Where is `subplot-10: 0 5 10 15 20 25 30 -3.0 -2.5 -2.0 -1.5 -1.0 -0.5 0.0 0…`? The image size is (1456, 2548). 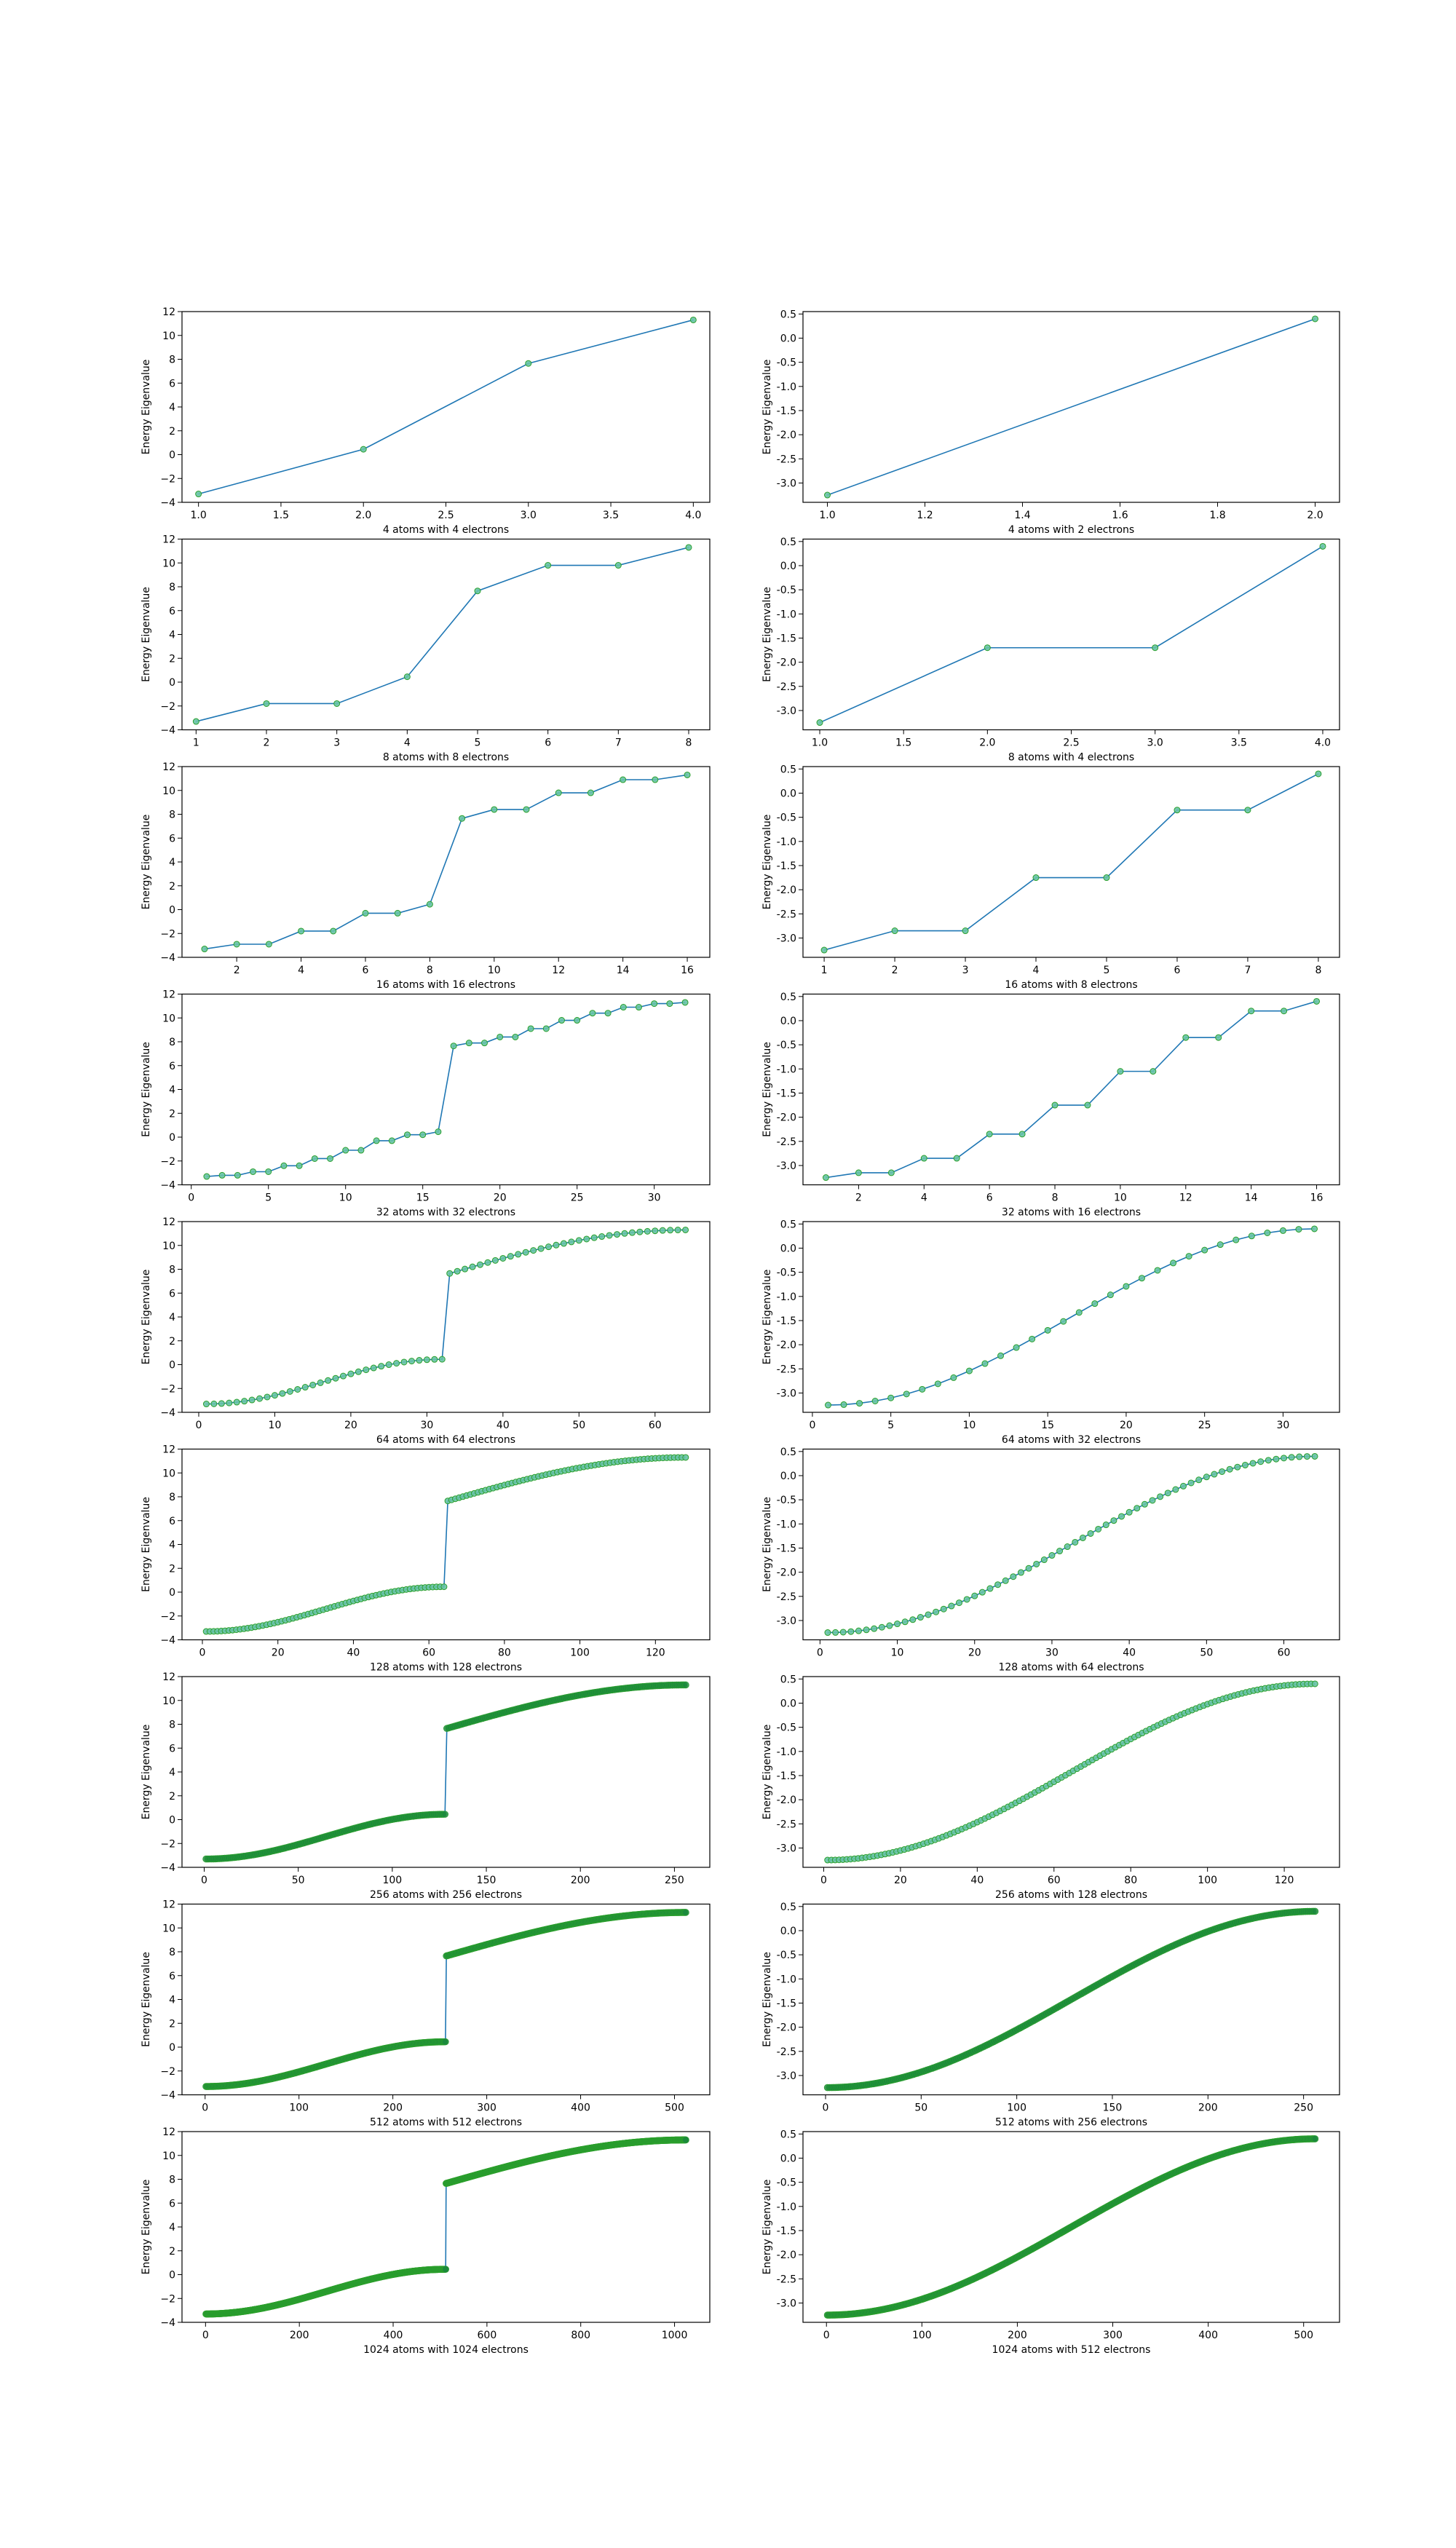 subplot-10: 0 5 10 15 20 25 30 -3.0 -2.5 -2.0 -1.5 -1.0 -0.5 0.0 0… is located at coordinates (1050, 1332).